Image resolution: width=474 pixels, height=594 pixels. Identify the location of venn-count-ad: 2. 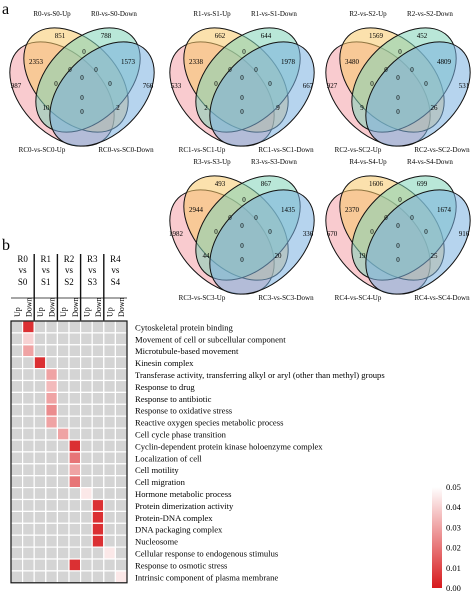
(206, 108).